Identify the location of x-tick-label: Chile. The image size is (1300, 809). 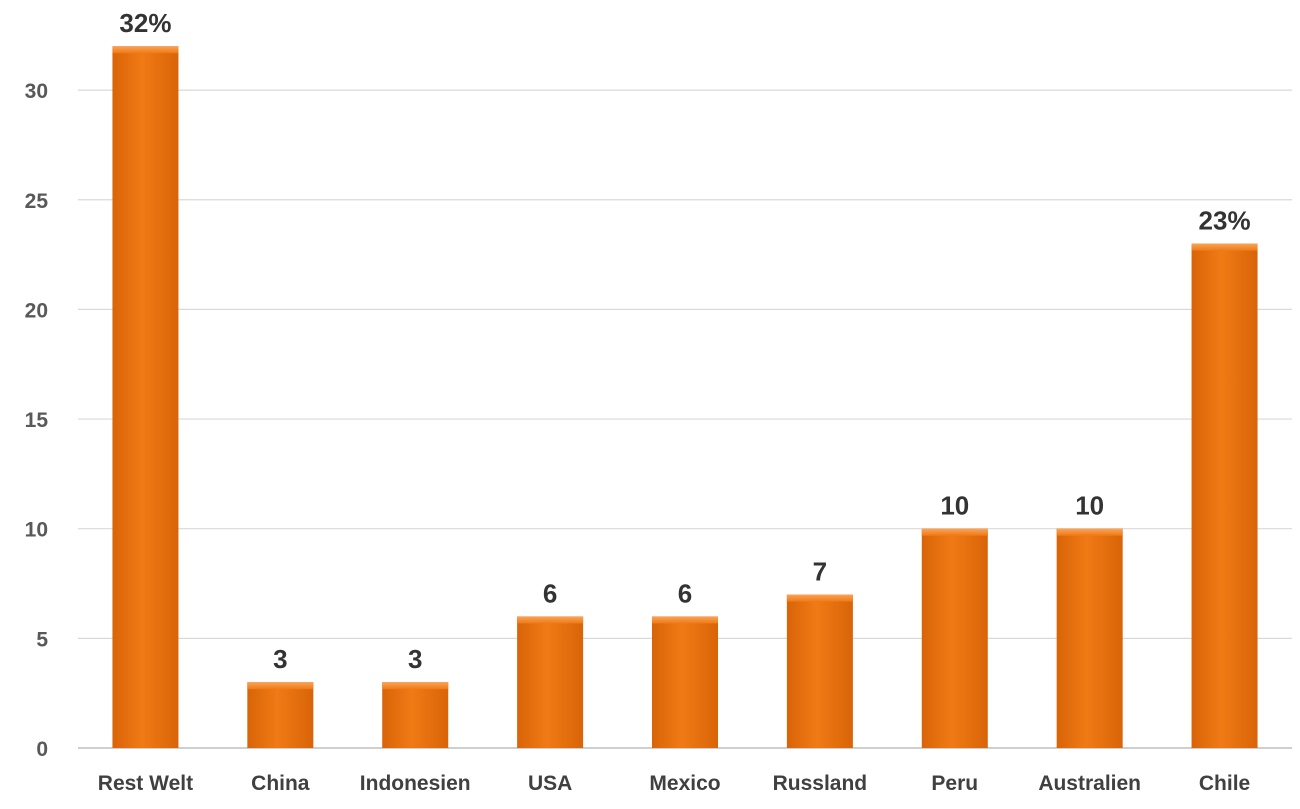
(1224, 783).